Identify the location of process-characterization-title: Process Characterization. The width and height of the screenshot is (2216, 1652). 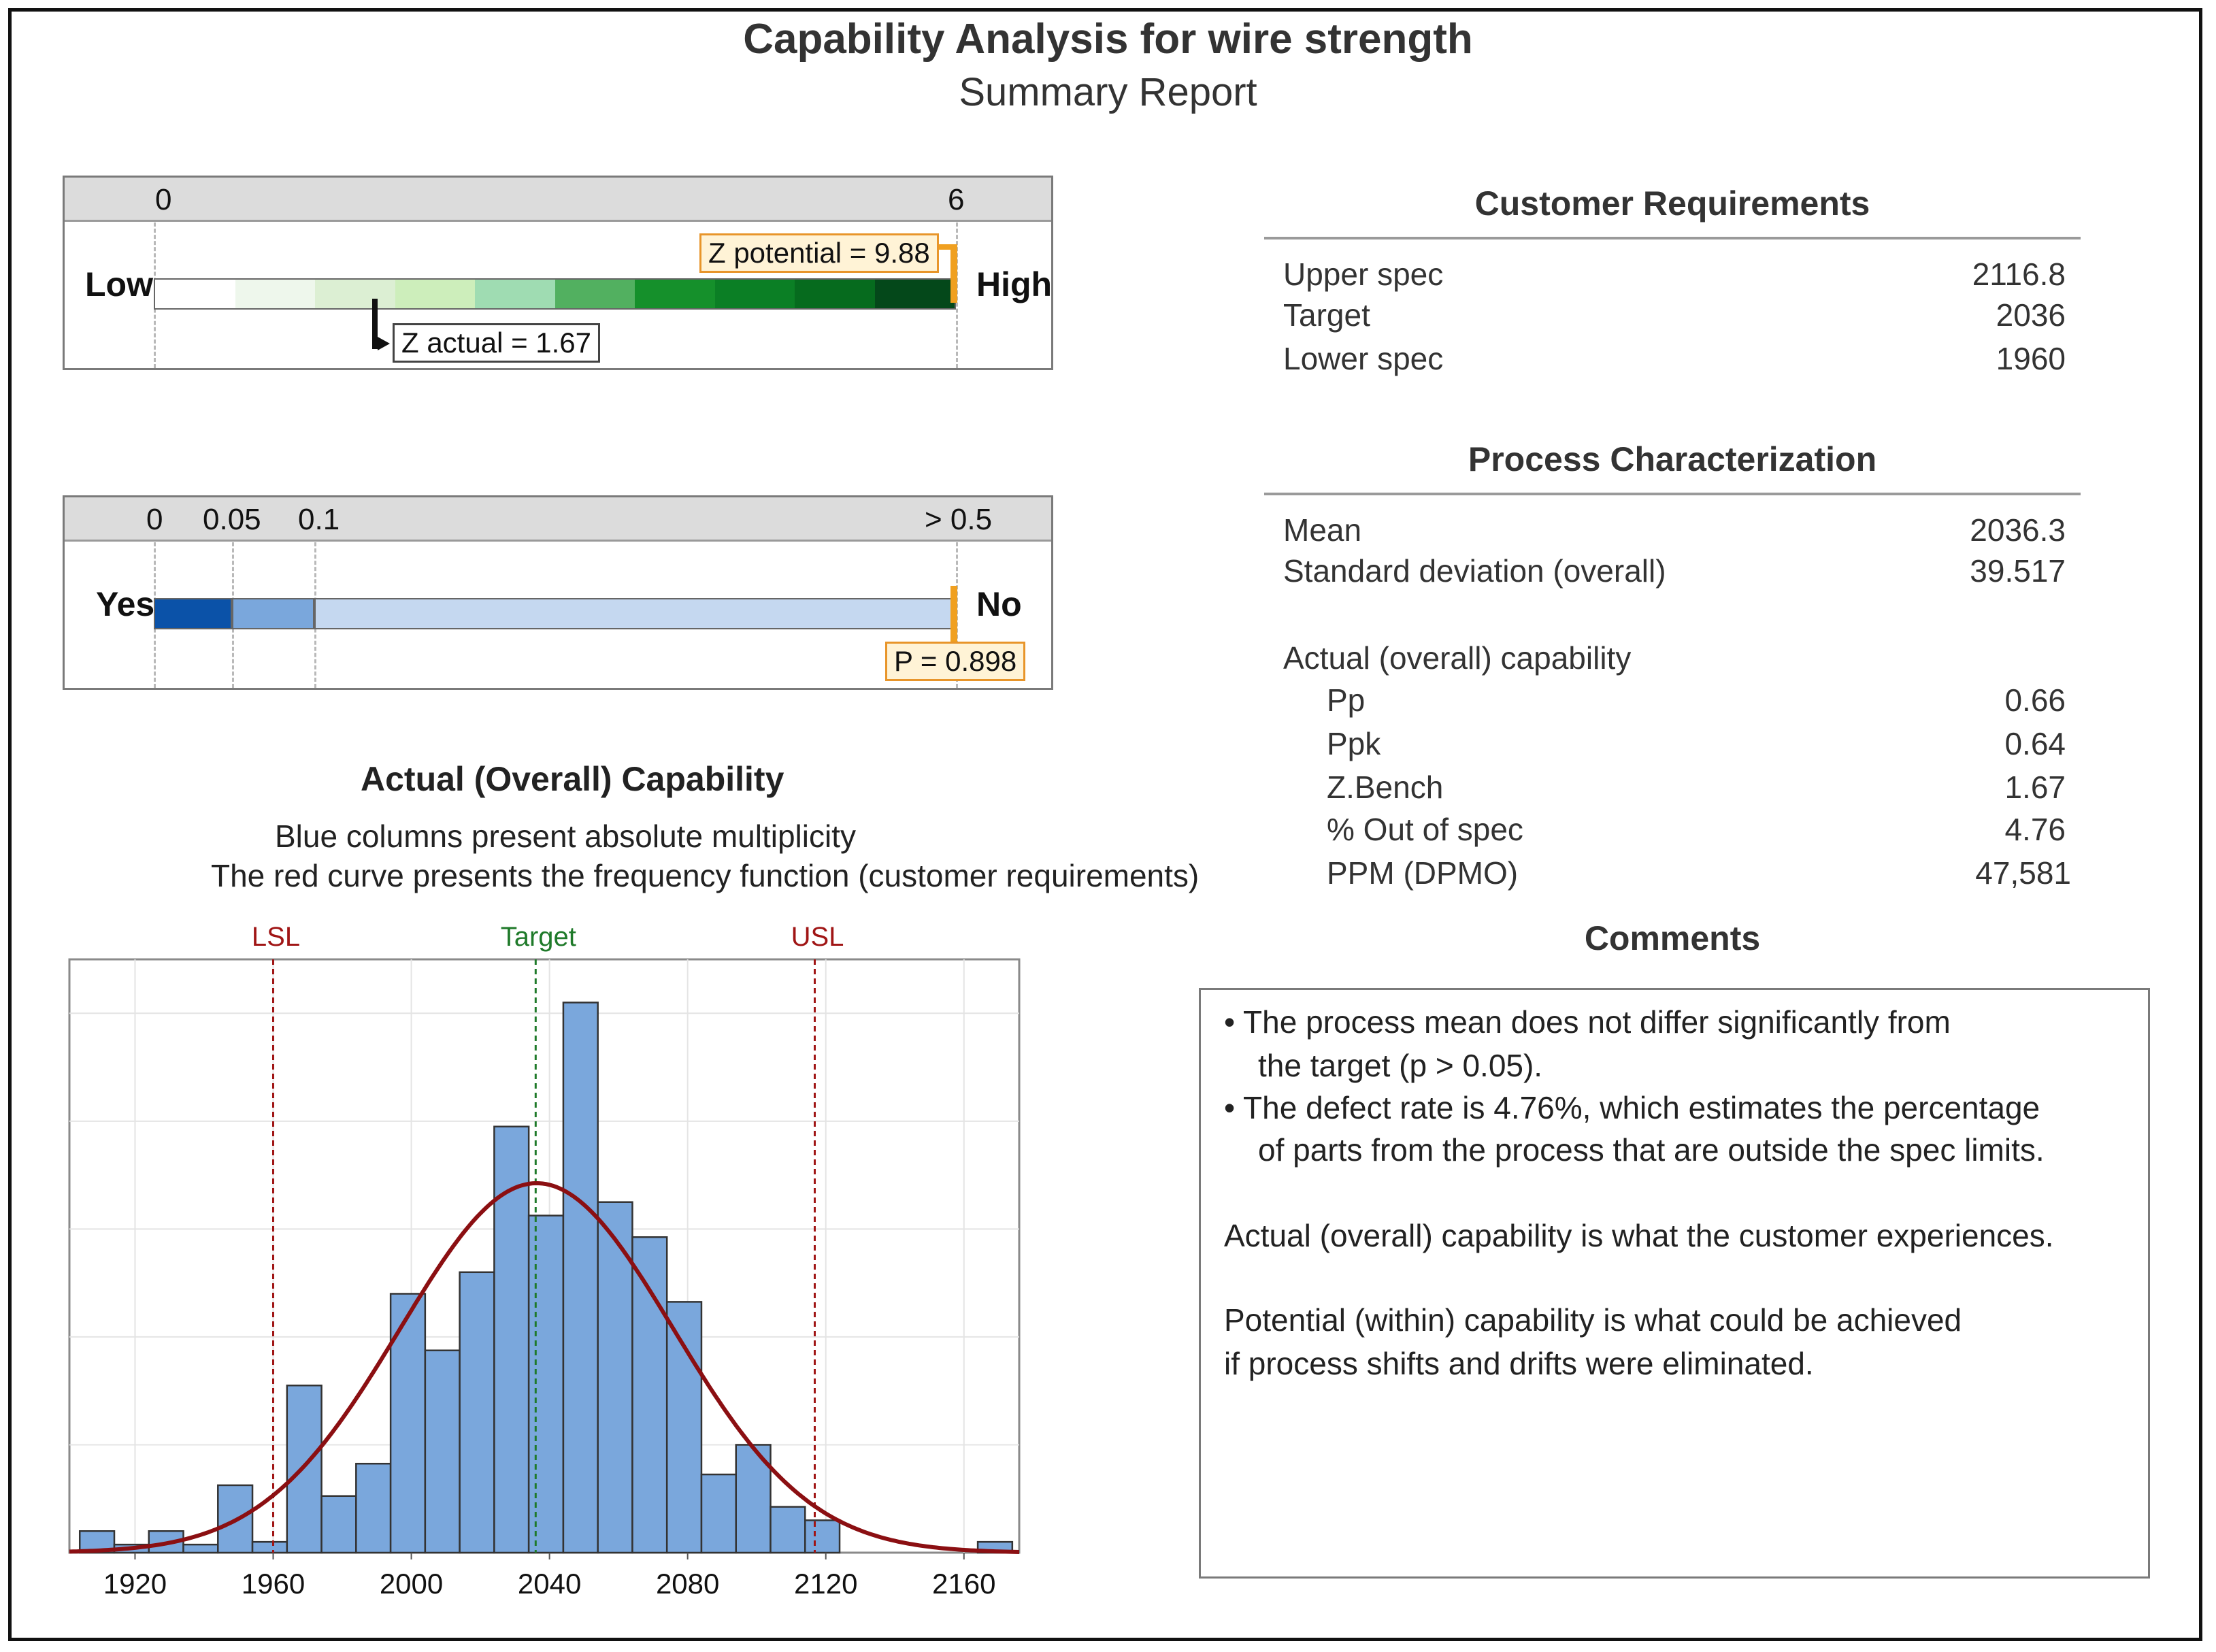
(1672, 459).